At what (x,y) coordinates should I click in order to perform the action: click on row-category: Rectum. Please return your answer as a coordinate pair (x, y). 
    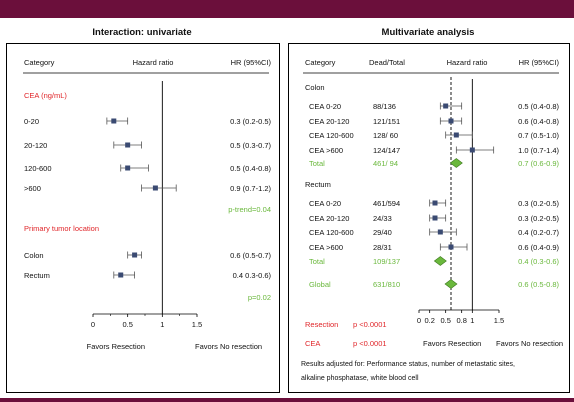
    Looking at the image, I should click on (37, 275).